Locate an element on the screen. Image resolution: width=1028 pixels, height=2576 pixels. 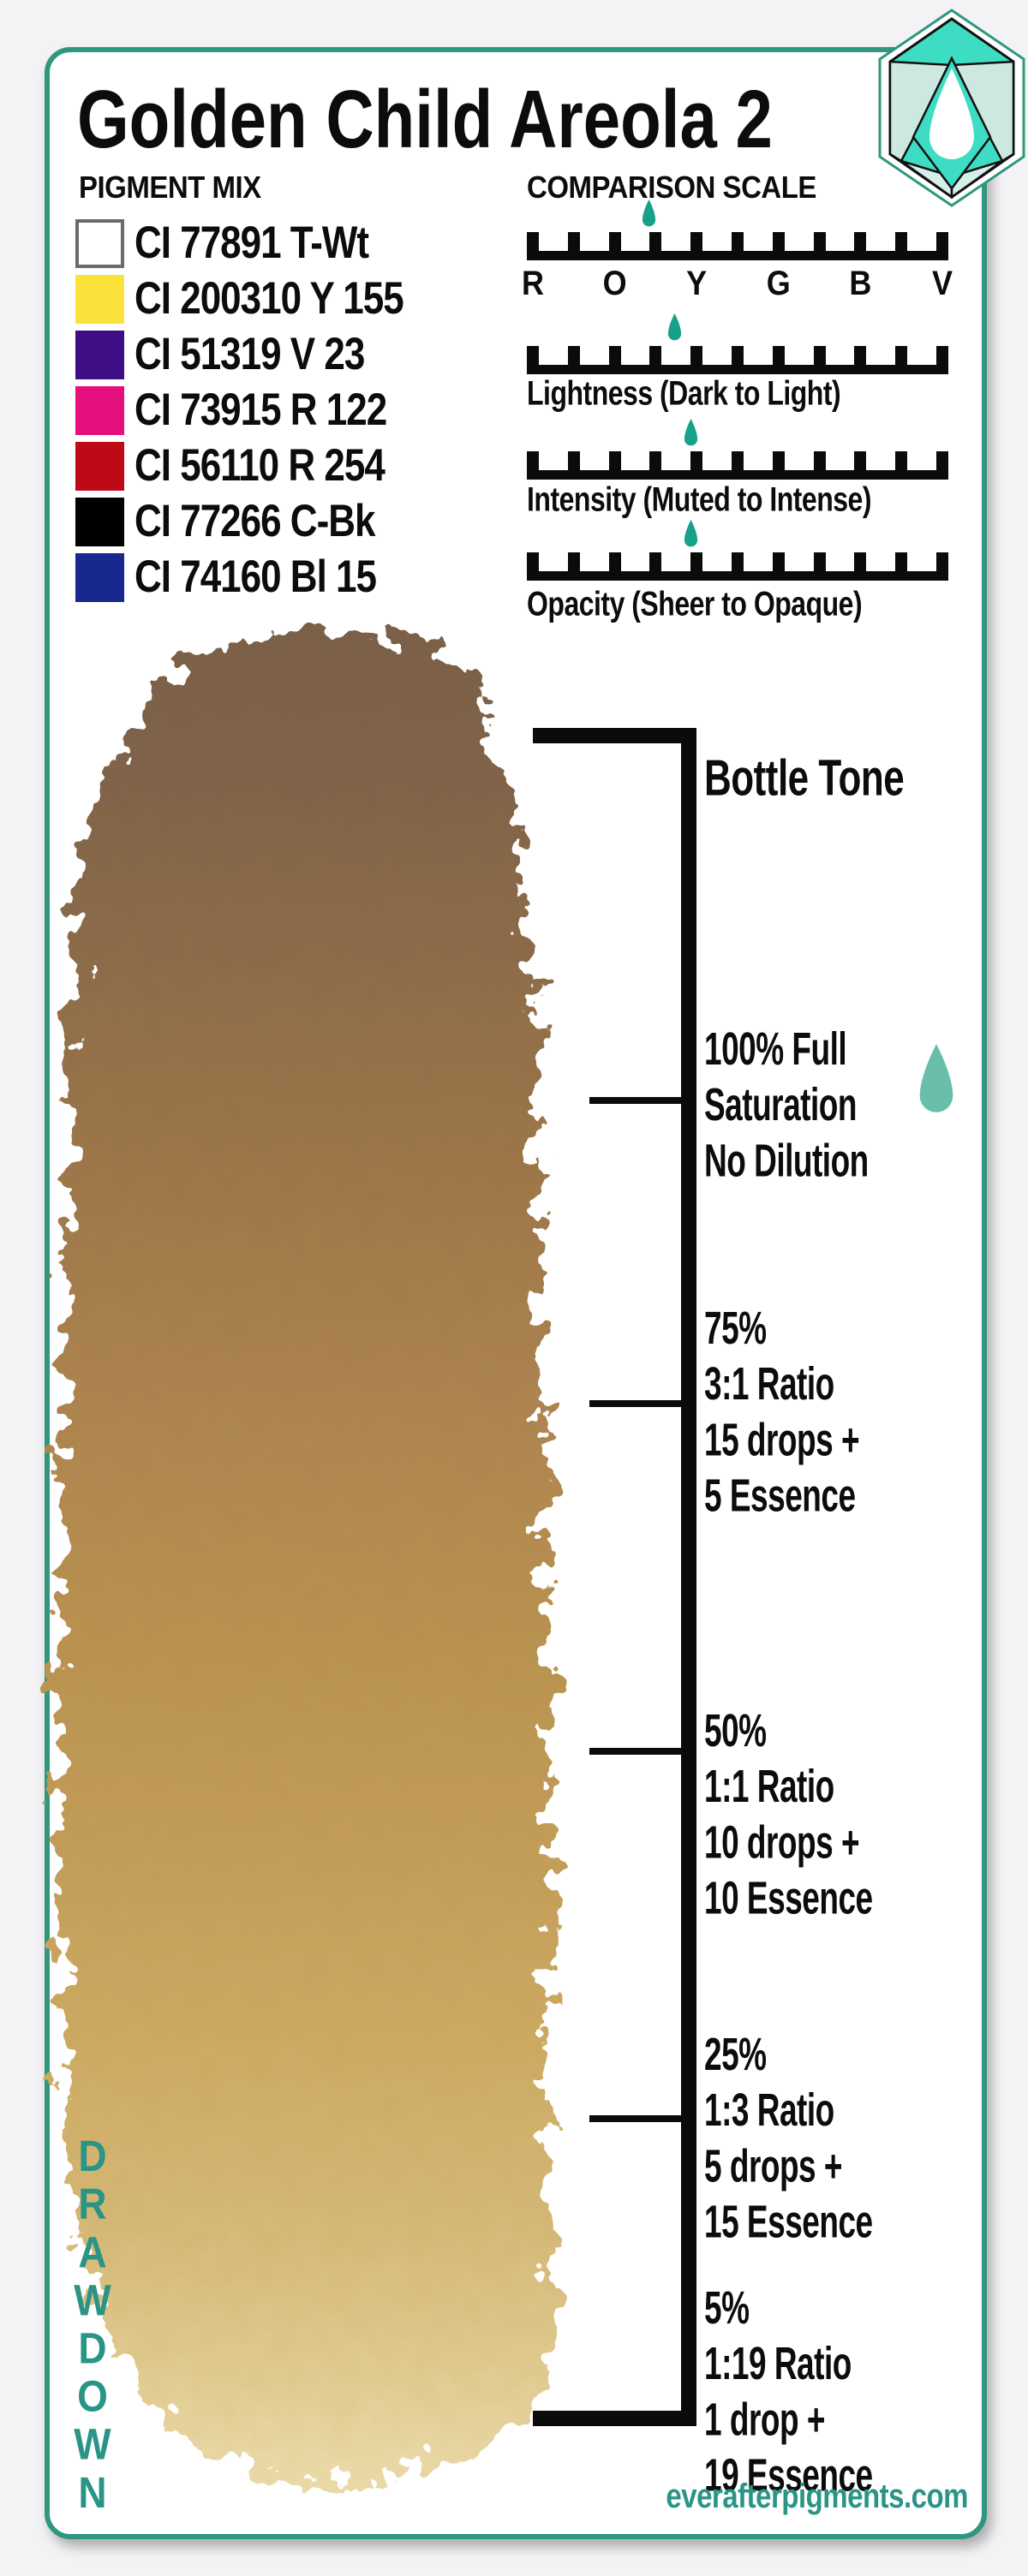
brand-gem-logo is located at coordinates (951, 108).